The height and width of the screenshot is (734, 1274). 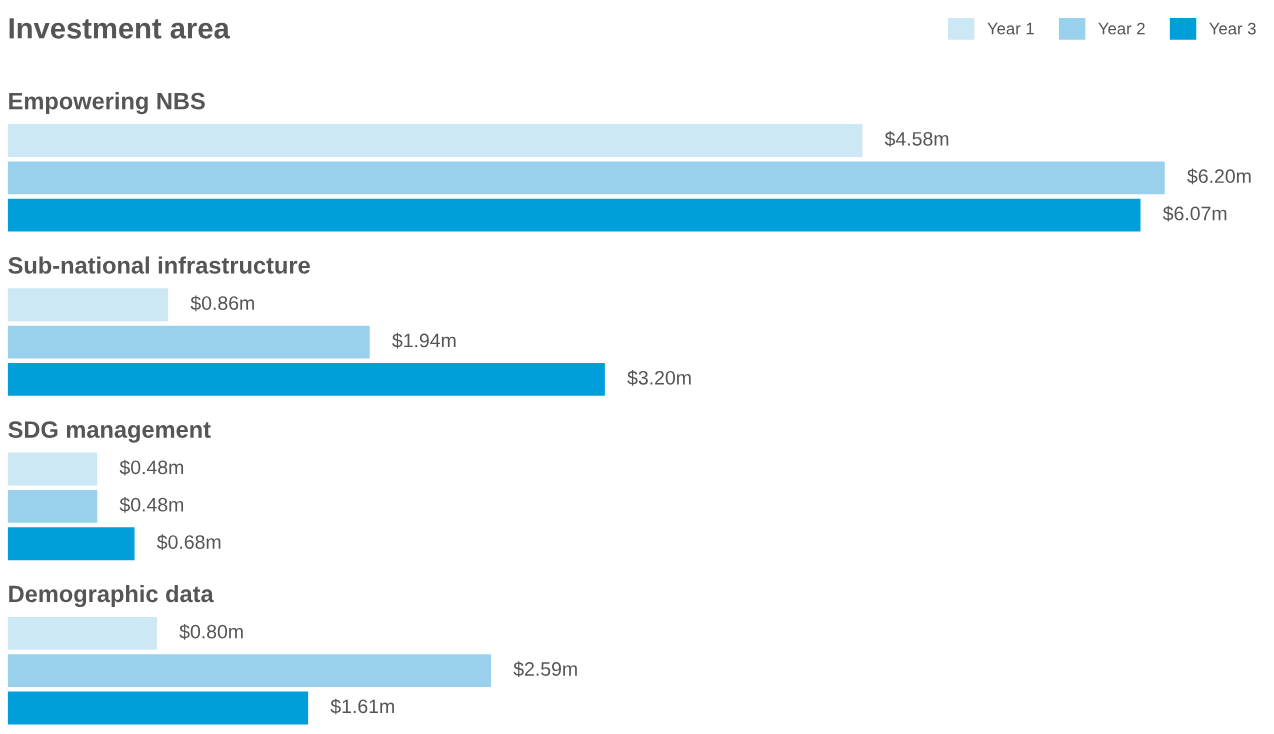 I want to click on data-label: $1.94m, so click(x=424, y=340).